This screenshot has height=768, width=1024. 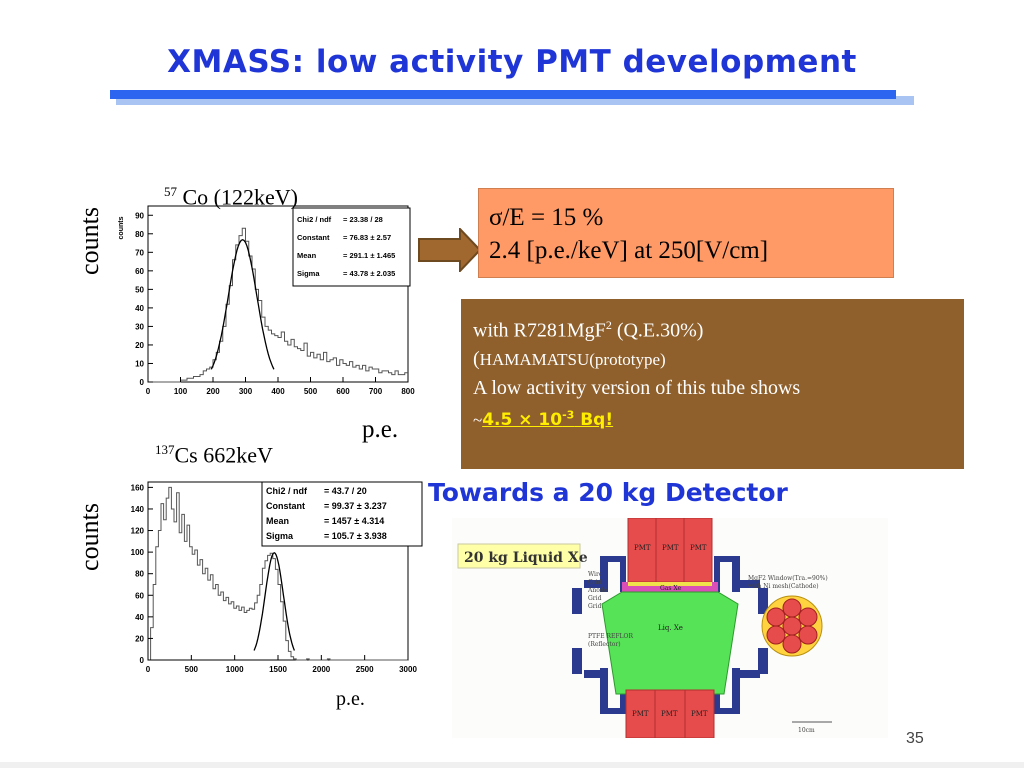 I want to click on stats-name: Sigma, so click(x=280, y=536).